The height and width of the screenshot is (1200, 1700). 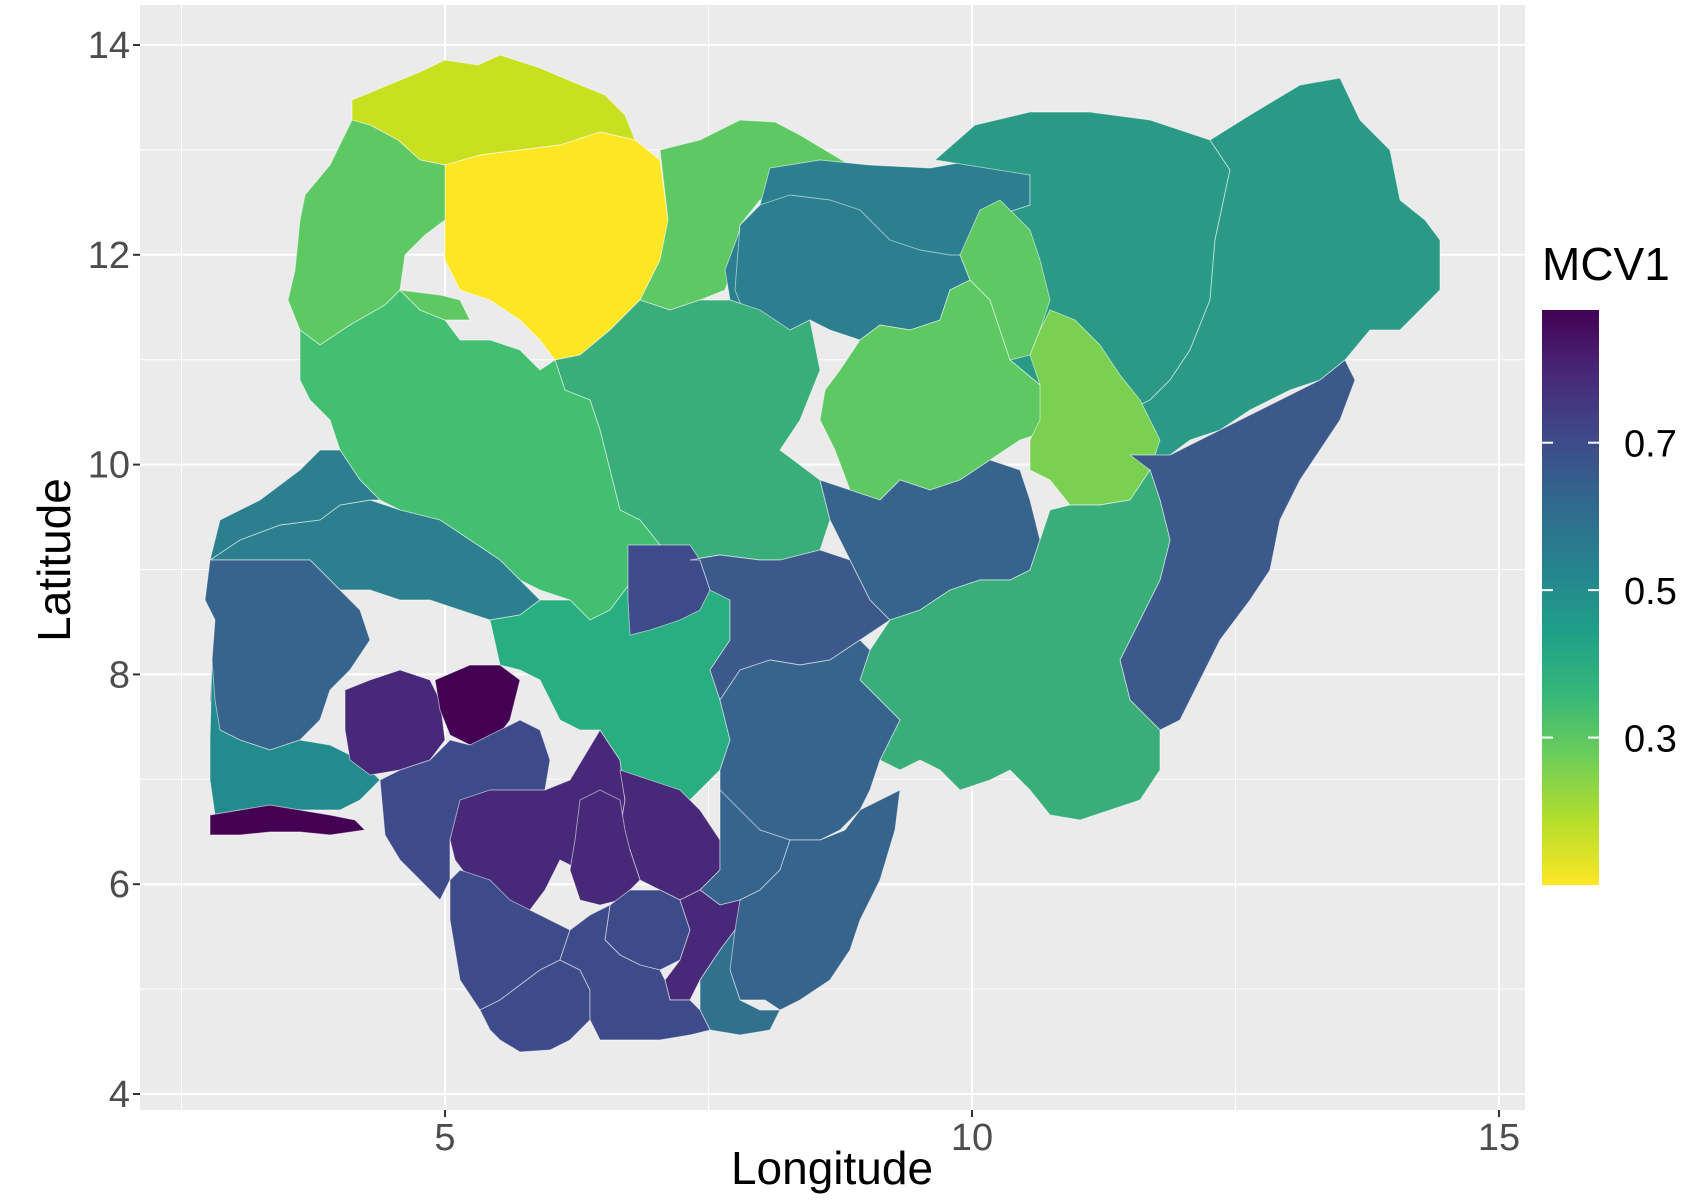 I want to click on region-ogun, so click(x=295, y=737).